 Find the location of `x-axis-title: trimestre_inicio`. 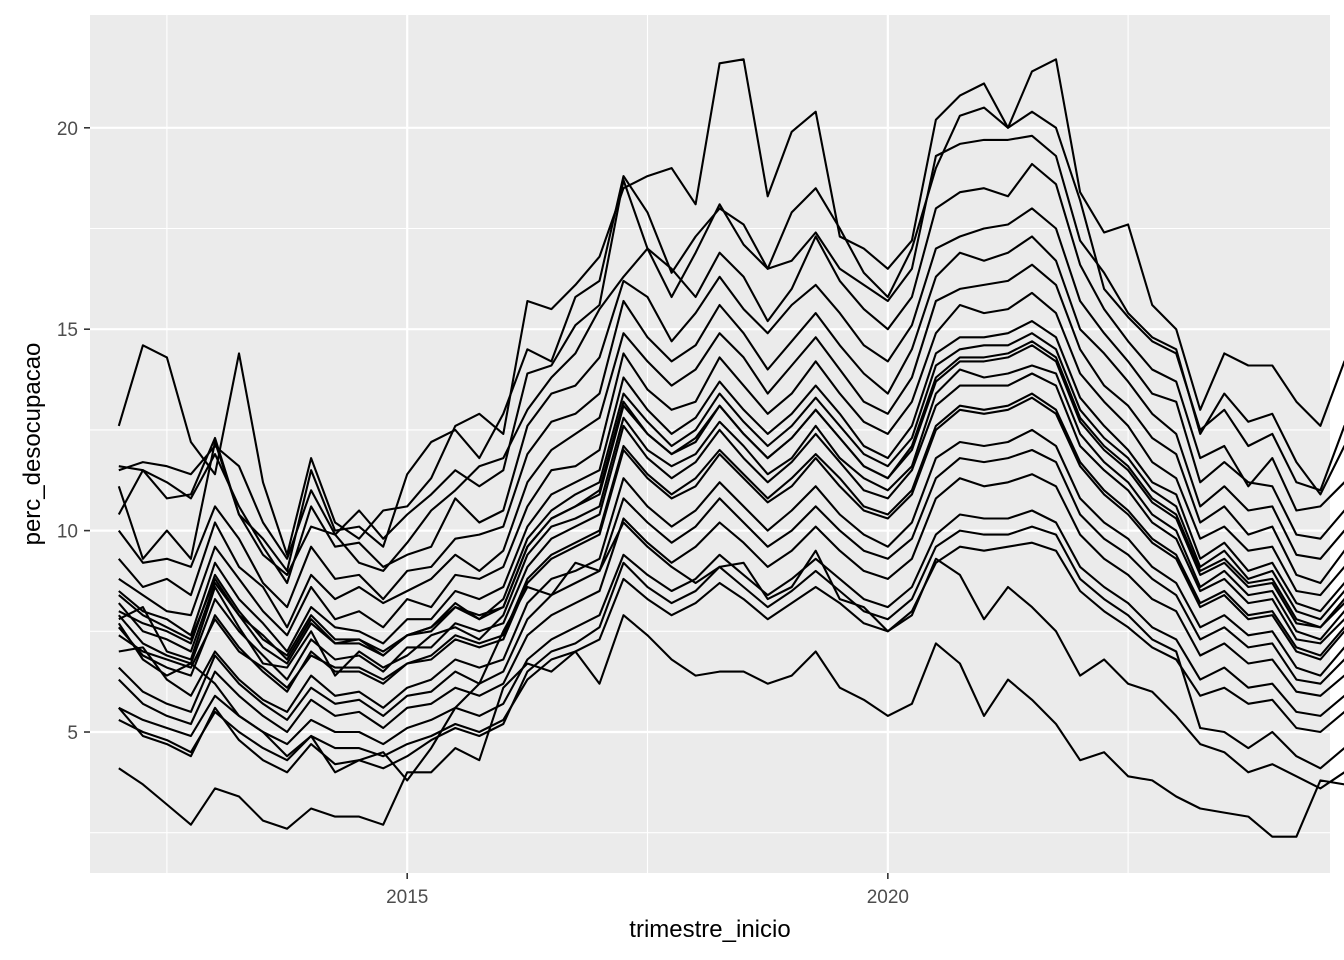

x-axis-title: trimestre_inicio is located at coordinates (709, 929).